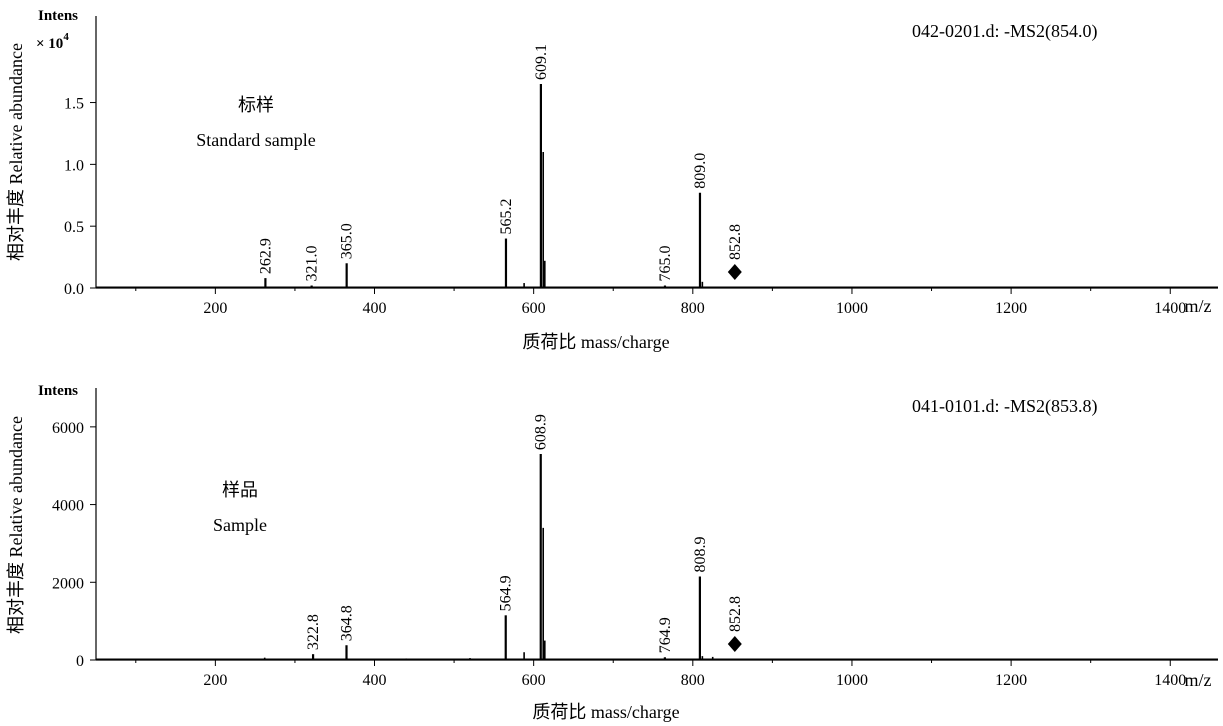 Image resolution: width=1223 pixels, height=726 pixels. What do you see at coordinates (74, 165) in the screenshot?
I see `y-tick-label: 1.0` at bounding box center [74, 165].